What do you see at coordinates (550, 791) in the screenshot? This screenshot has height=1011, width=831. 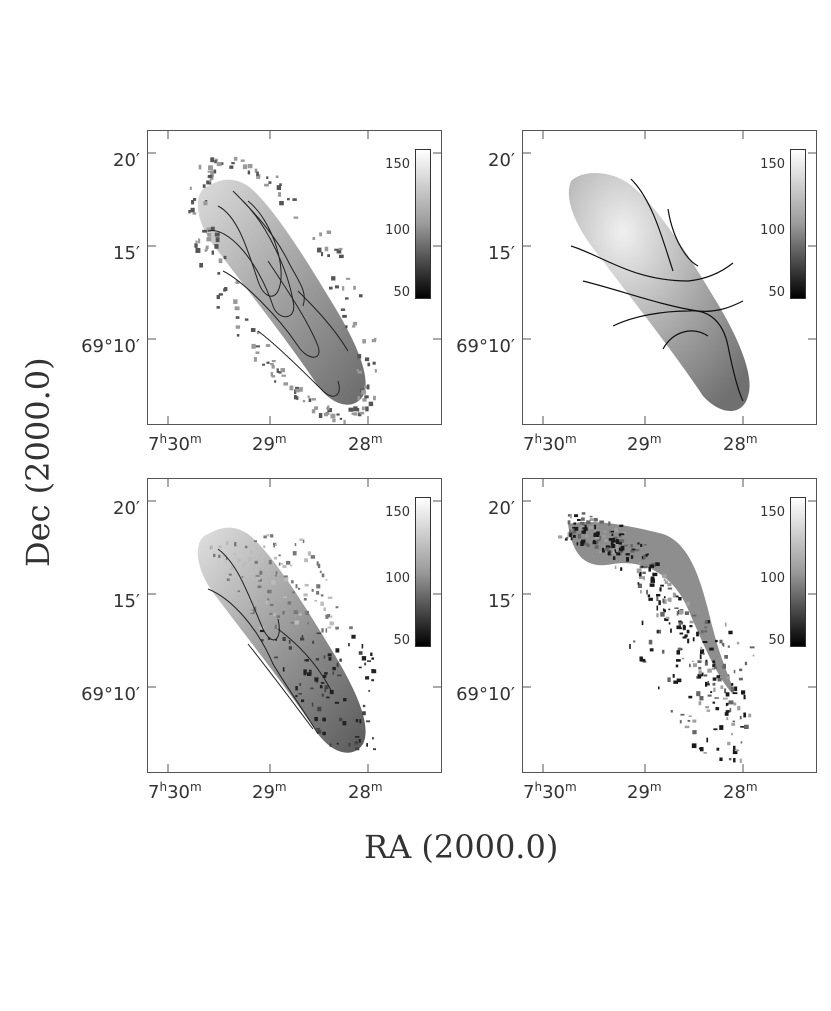 I see `xtick-bottom-right-30: 7h30m` at bounding box center [550, 791].